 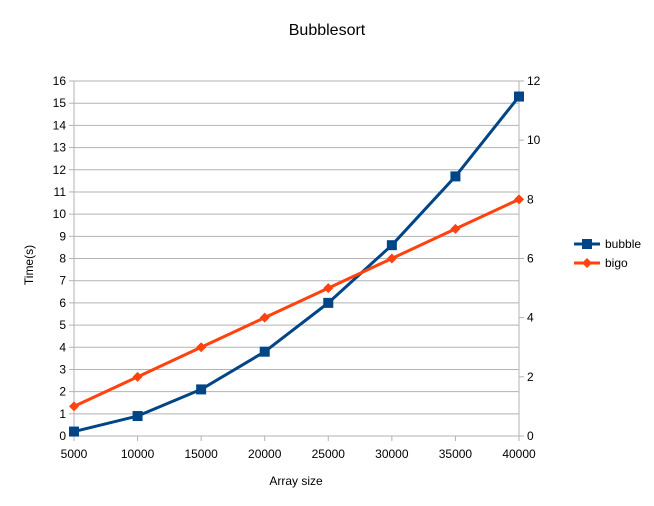 What do you see at coordinates (60, 214) in the screenshot?
I see `y-tick-label: 10` at bounding box center [60, 214].